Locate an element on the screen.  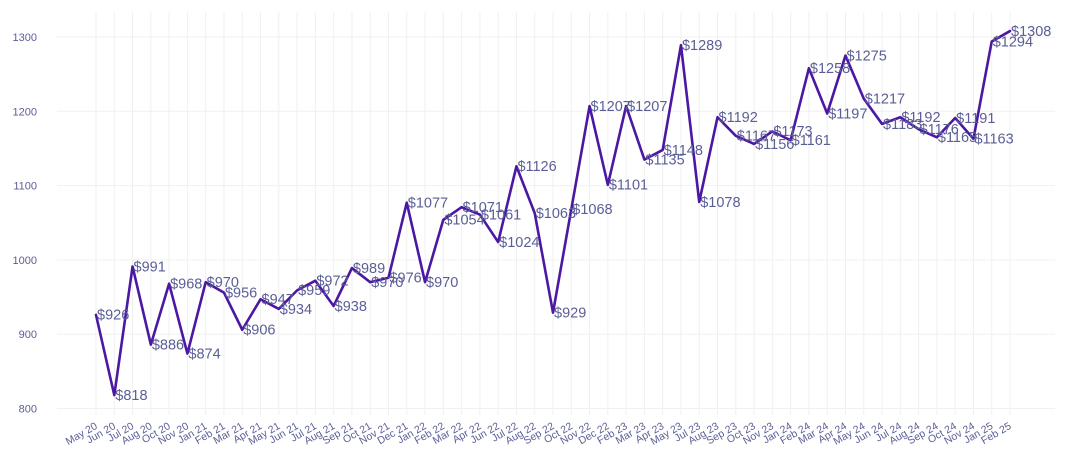
data-label: $906 is located at coordinates (259, 331).